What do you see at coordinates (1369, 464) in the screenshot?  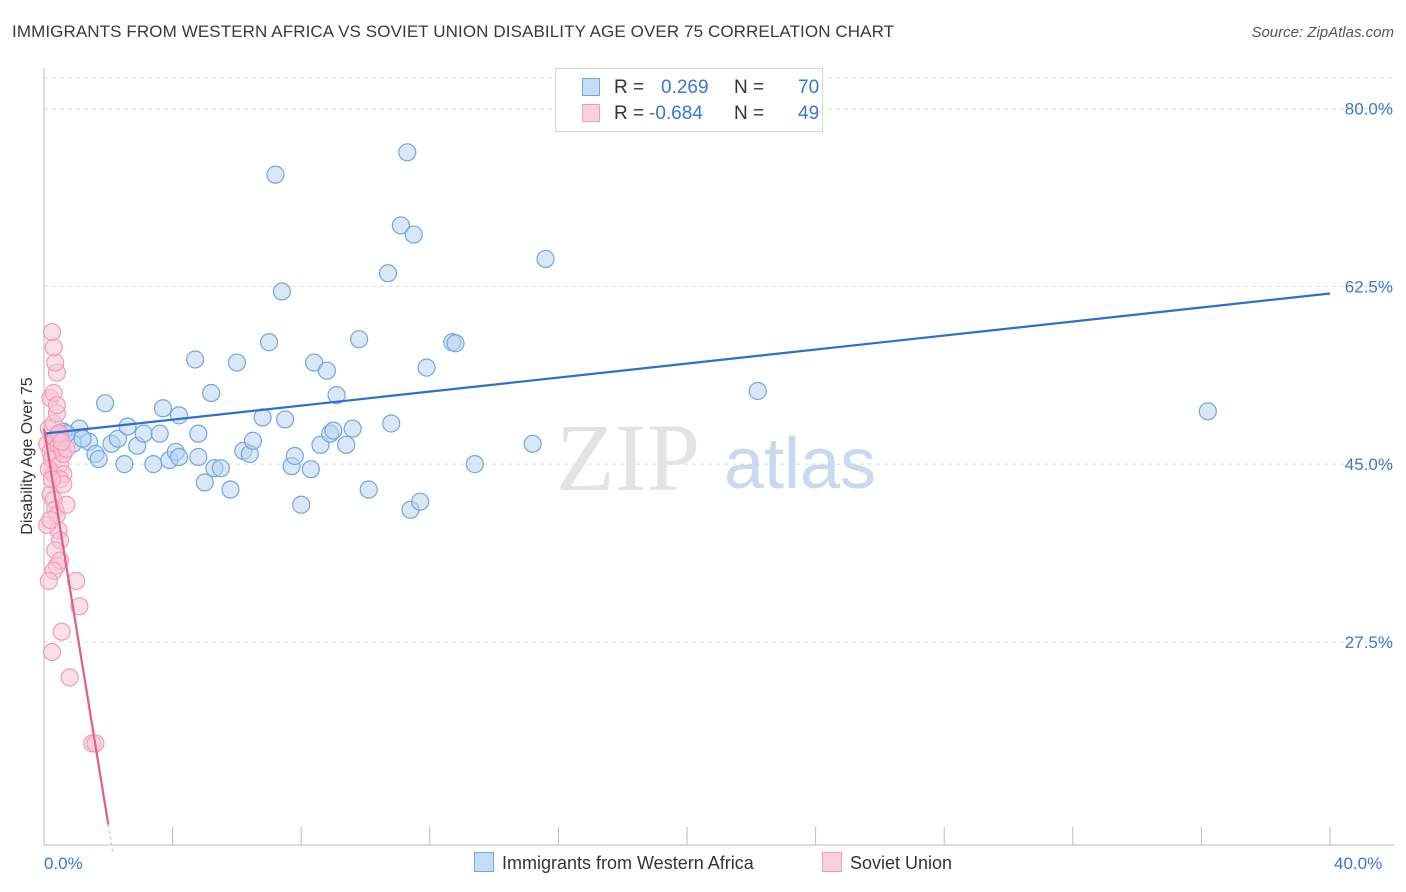 I see `y-tick-label: 45.0%` at bounding box center [1369, 464].